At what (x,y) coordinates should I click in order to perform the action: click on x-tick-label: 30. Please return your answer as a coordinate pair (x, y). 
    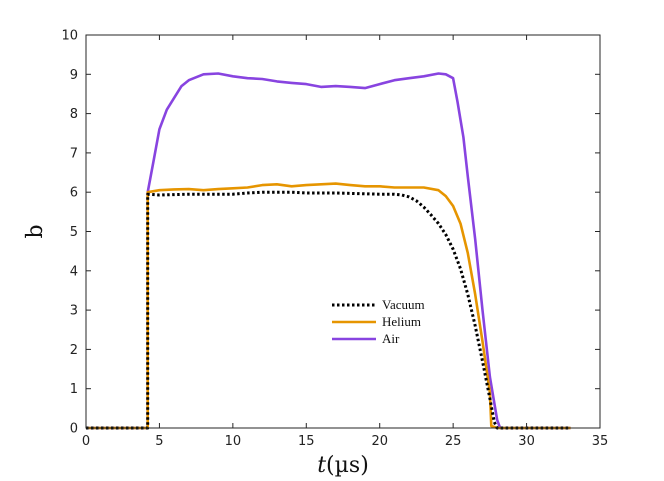
    Looking at the image, I should click on (526, 441).